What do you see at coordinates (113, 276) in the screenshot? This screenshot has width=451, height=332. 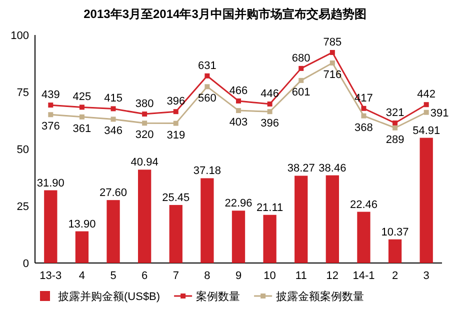 I see `x-tick-label: 5` at bounding box center [113, 276].